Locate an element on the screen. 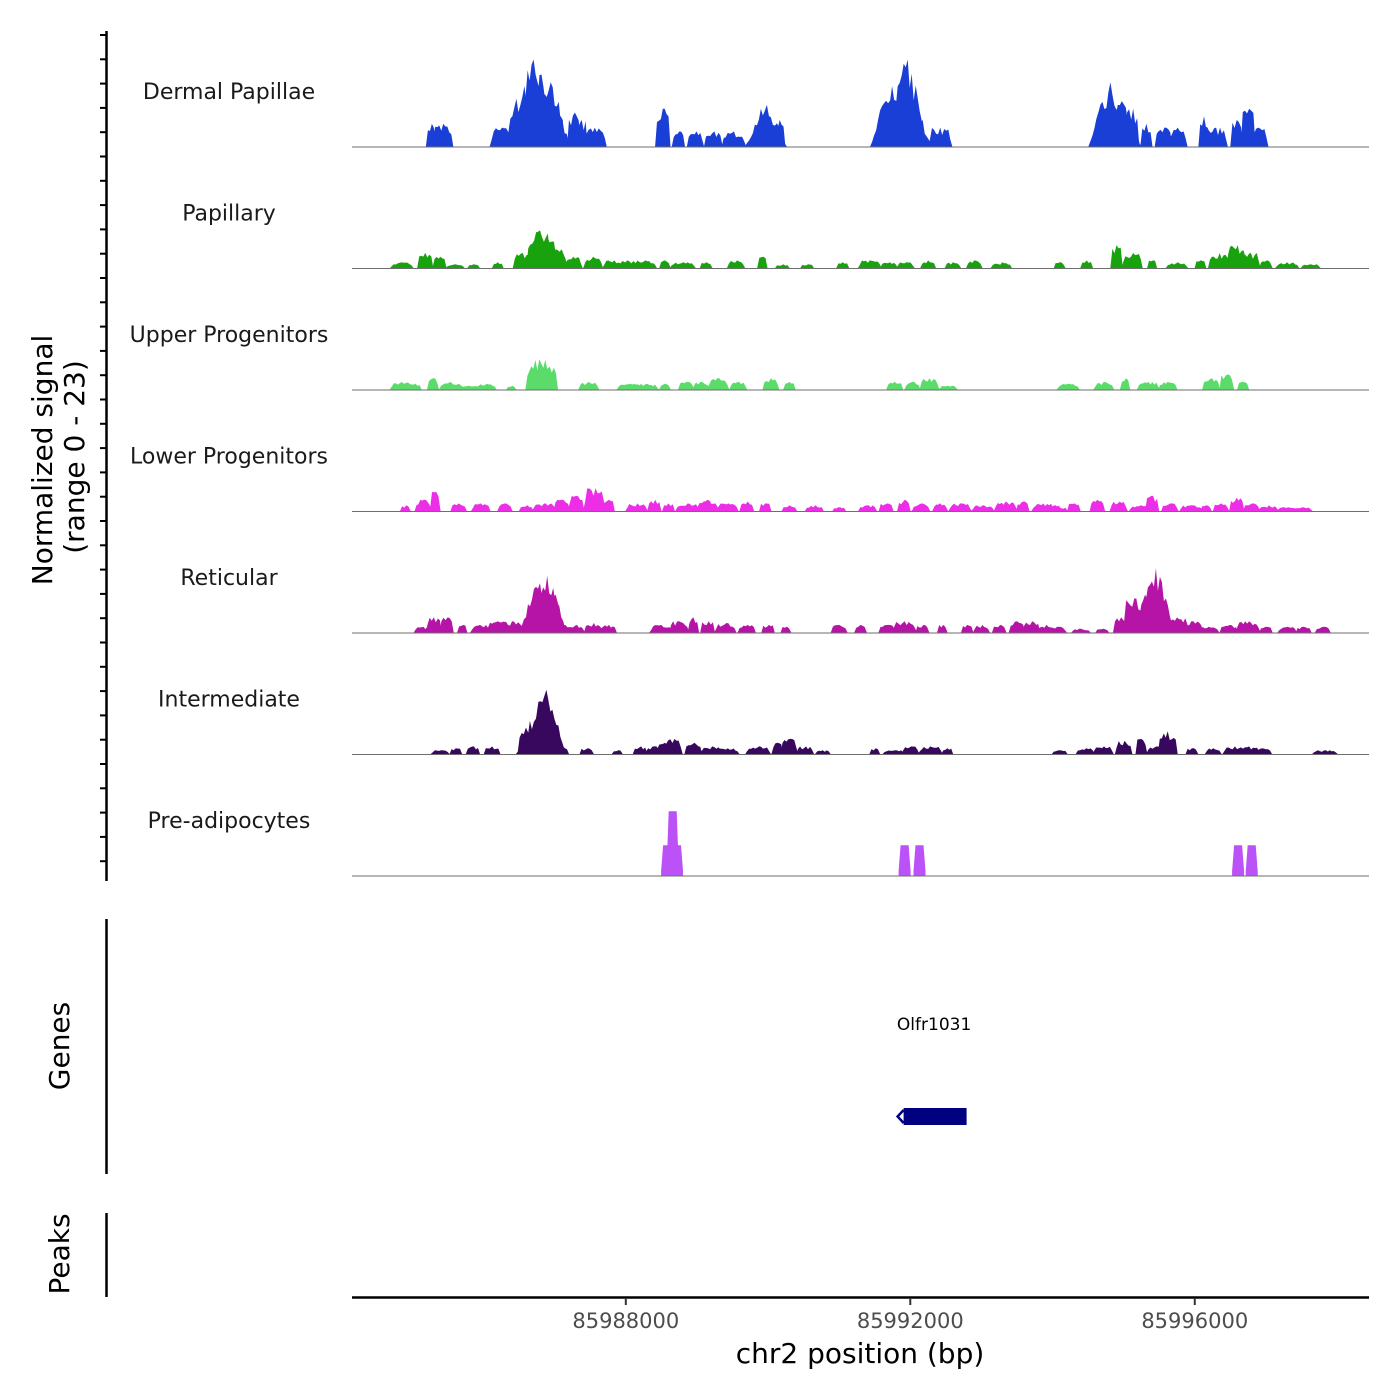 The height and width of the screenshot is (1400, 1400). track-reticular: Reticular is located at coordinates (774, 600).